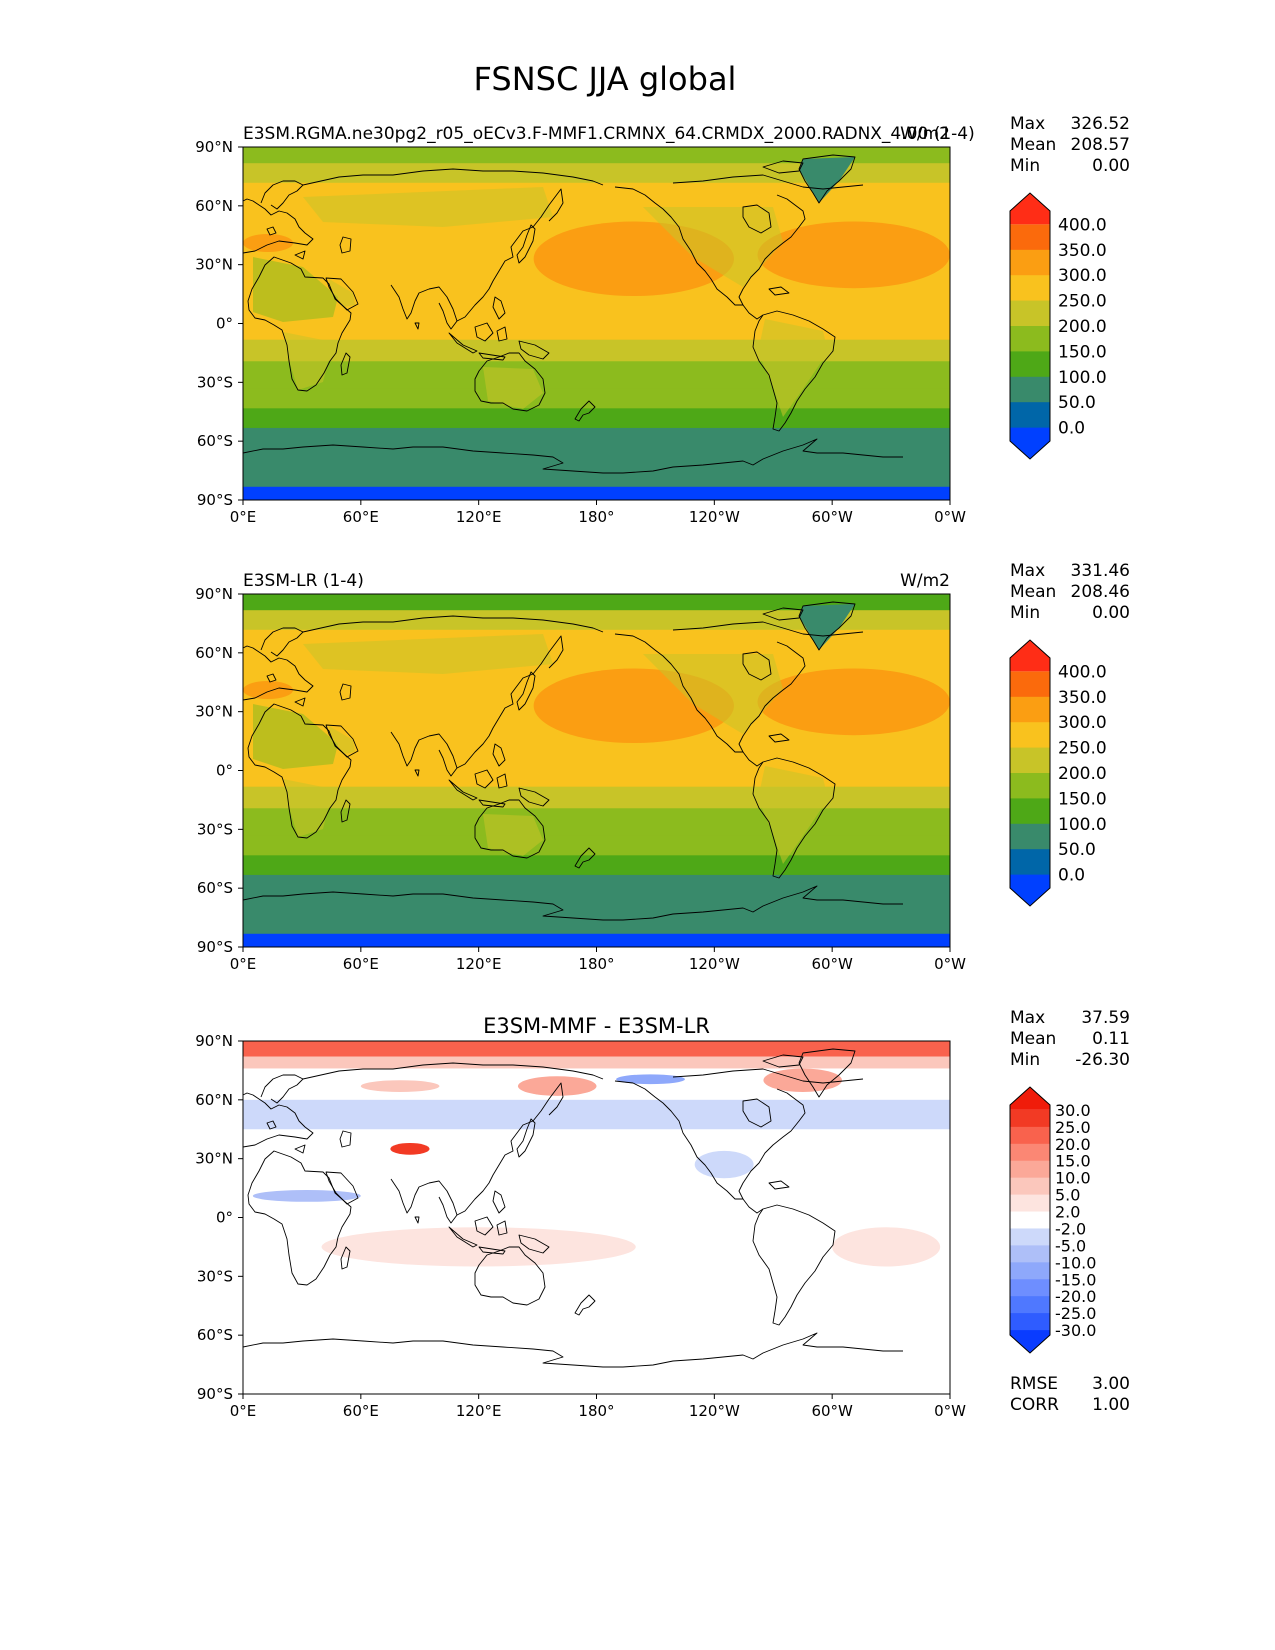 The image size is (1275, 1650). What do you see at coordinates (853, 255) in the screenshot?
I see `ocean-maximum` at bounding box center [853, 255].